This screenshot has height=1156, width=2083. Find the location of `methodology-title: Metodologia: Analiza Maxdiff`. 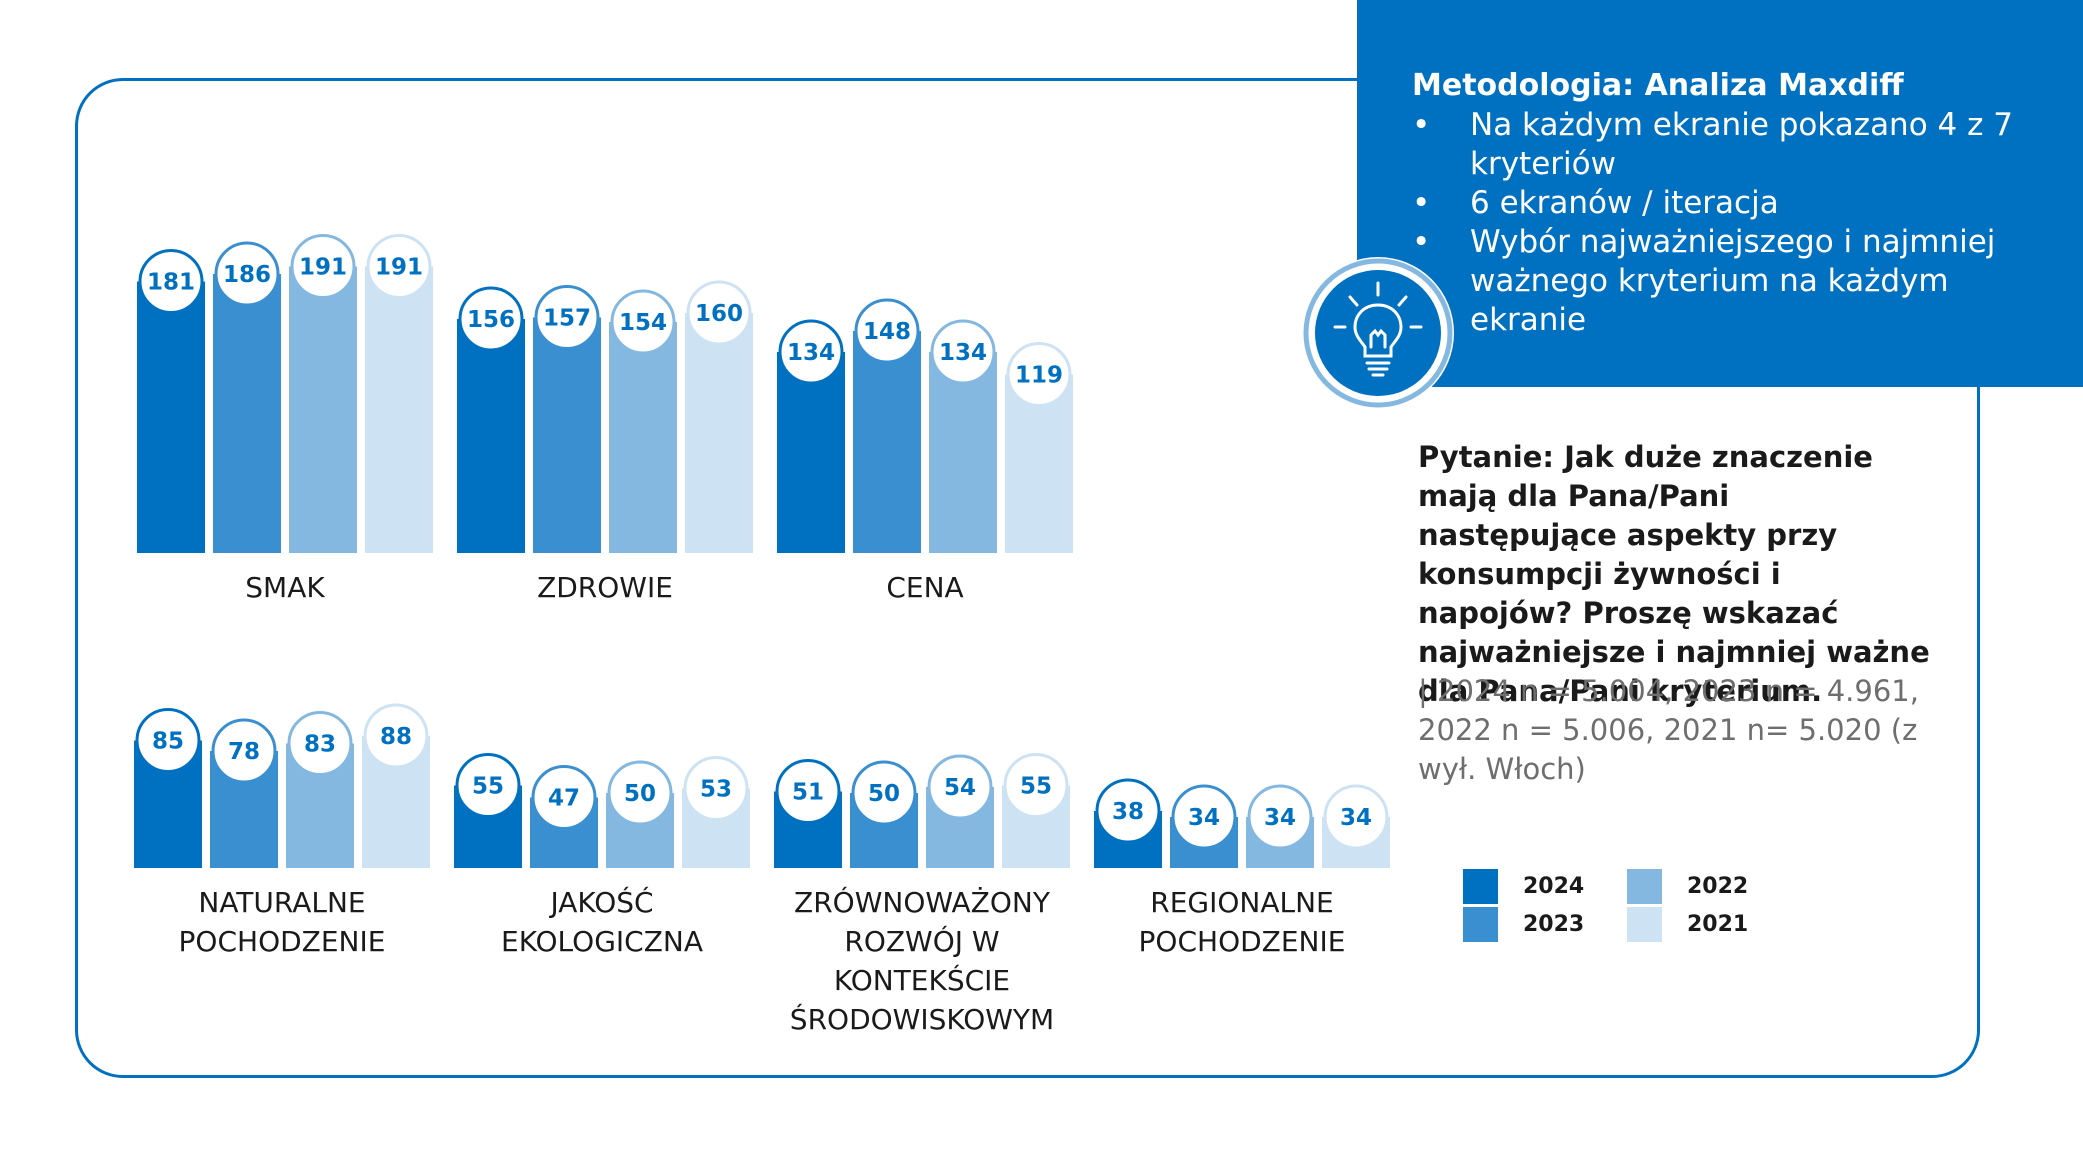

methodology-title: Metodologia: Analiza Maxdiff is located at coordinates (1658, 85).